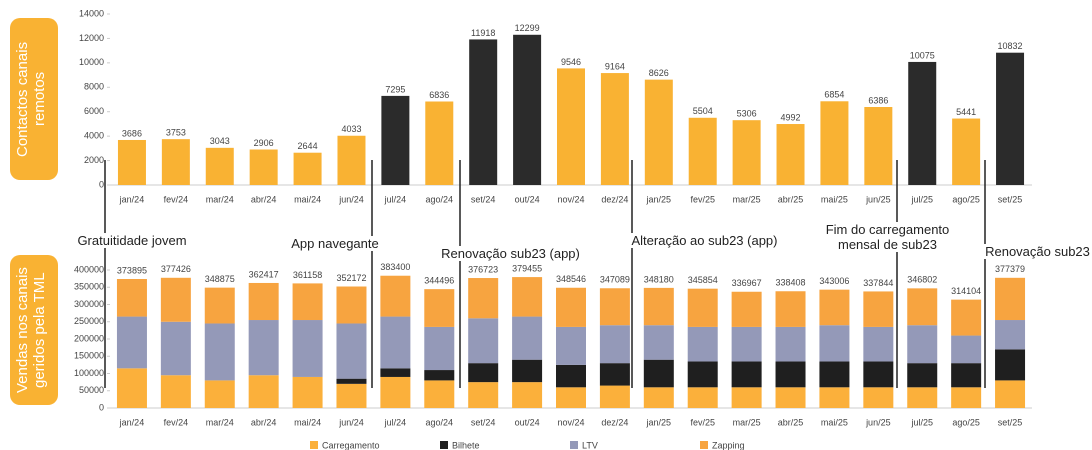 The height and width of the screenshot is (450, 1092). Describe the element at coordinates (659, 73) in the screenshot. I see `value-label: 8626` at that location.